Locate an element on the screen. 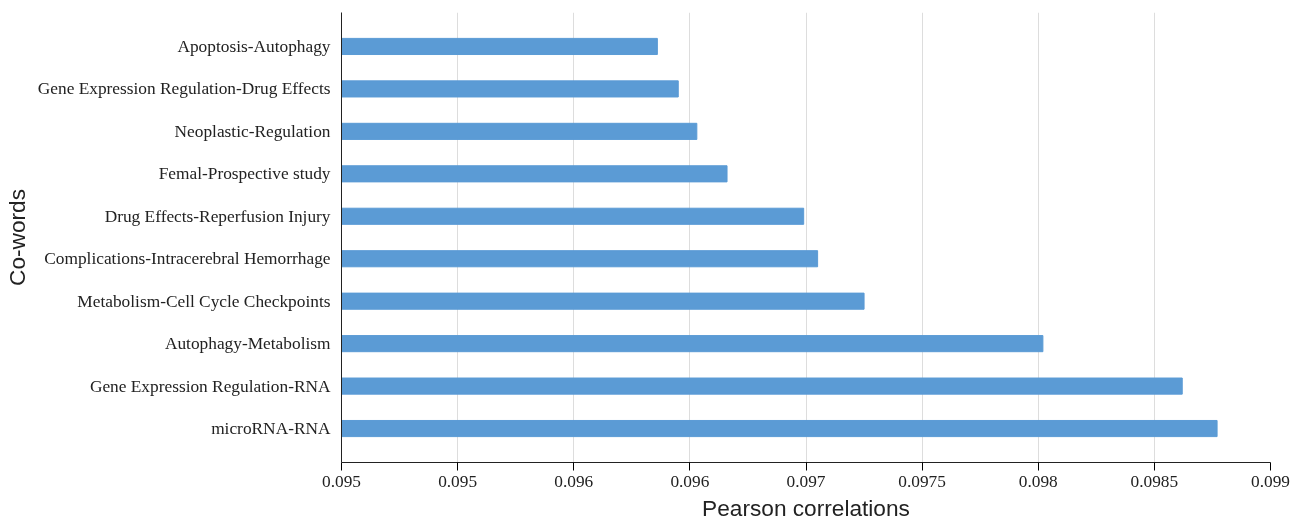 This screenshot has width=1295, height=523. y-tick-label: Gene Expression Regulation-RNA is located at coordinates (210, 386).